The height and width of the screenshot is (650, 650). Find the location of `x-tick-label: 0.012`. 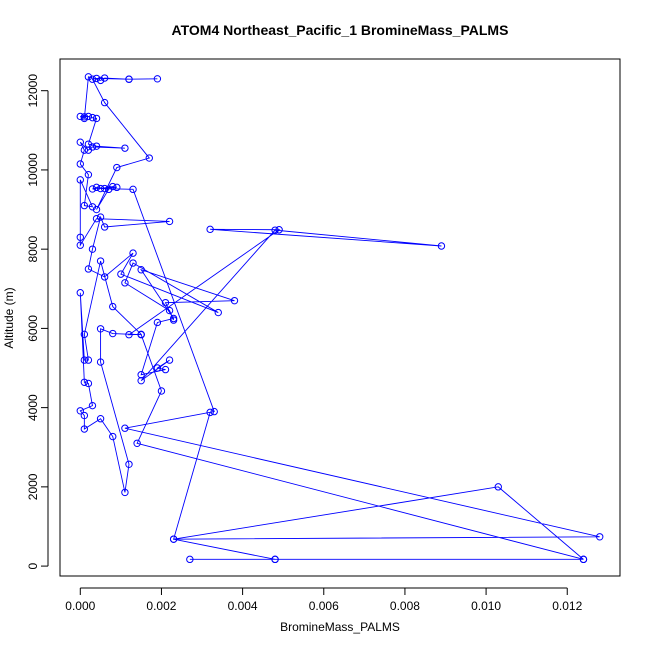

x-tick-label: 0.012 is located at coordinates (567, 606).